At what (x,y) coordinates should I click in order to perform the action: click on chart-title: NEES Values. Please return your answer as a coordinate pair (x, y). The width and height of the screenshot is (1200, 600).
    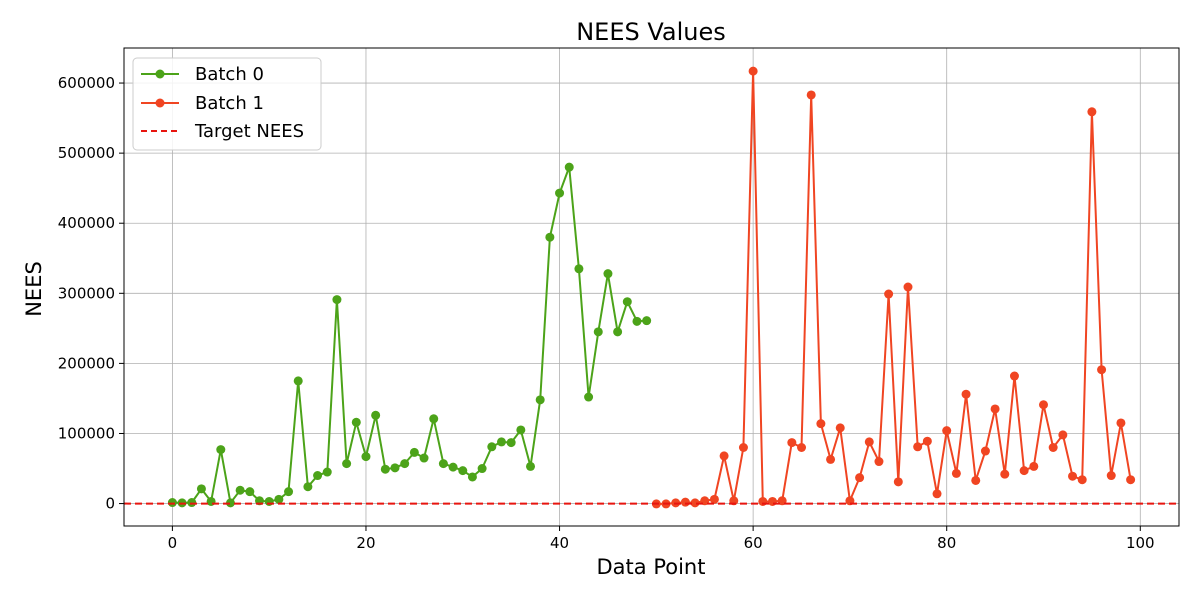
    Looking at the image, I should click on (651, 32).